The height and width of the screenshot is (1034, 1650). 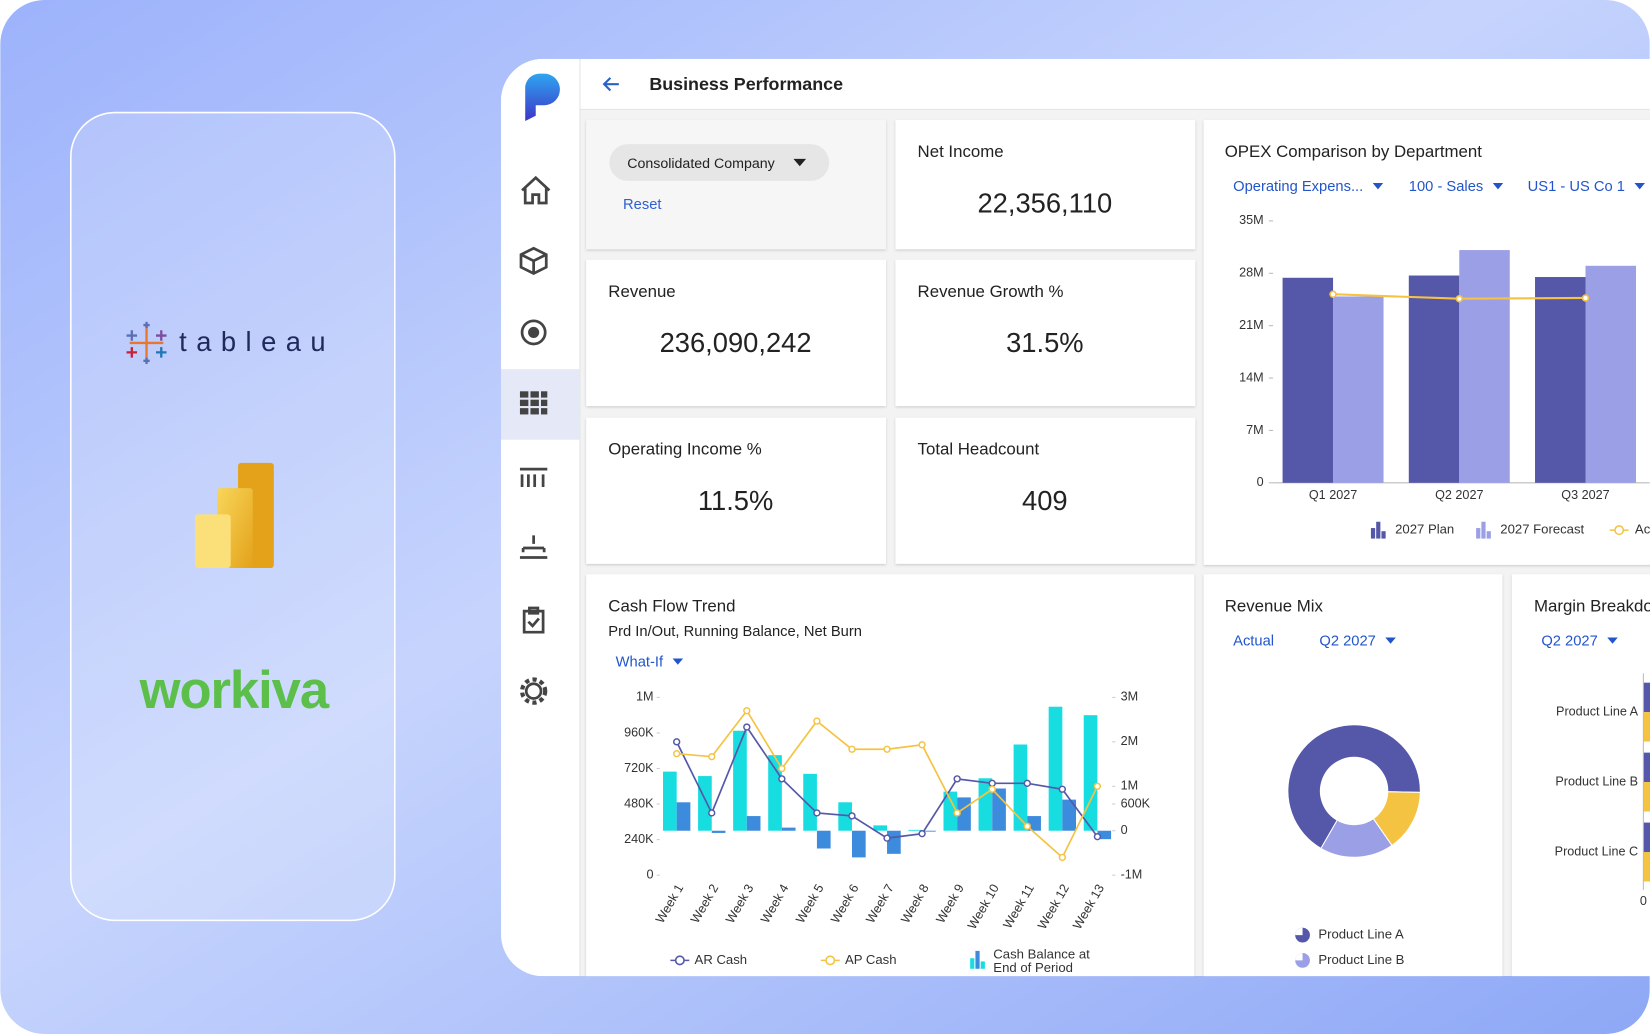 What do you see at coordinates (1576, 187) in the screenshot?
I see `dropdown: US1 - US Co 1` at bounding box center [1576, 187].